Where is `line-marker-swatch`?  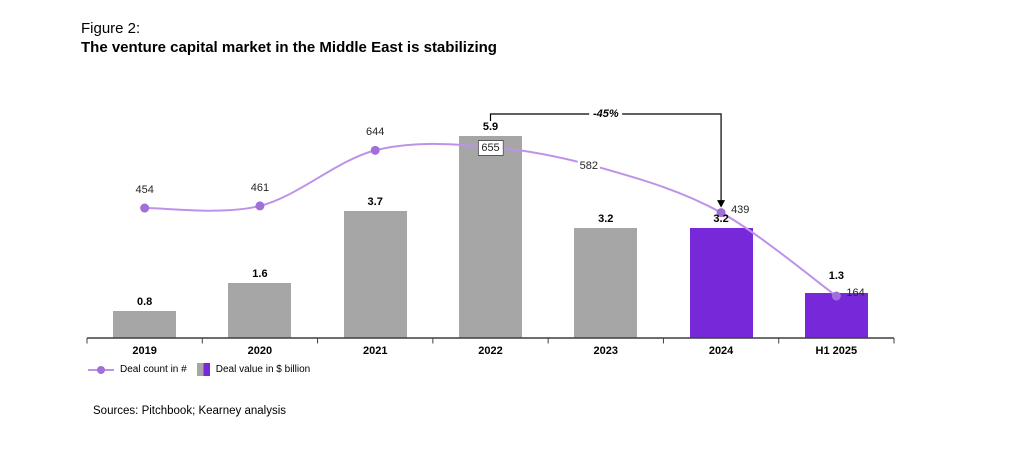 line-marker-swatch is located at coordinates (101, 369).